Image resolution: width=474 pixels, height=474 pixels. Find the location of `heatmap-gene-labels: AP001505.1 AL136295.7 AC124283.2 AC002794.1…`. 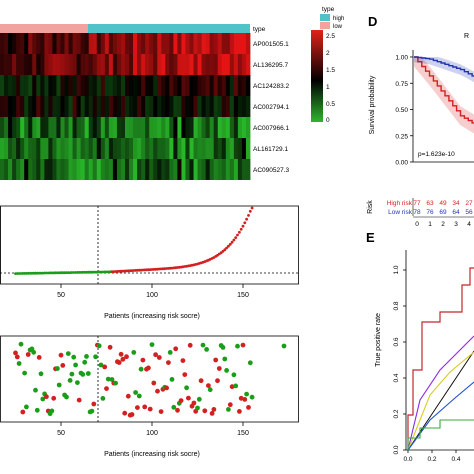

heatmap-gene-labels: AP001505.1 AL136295.7 AC124283.2 AC002794.1… is located at coordinates (271, 107).